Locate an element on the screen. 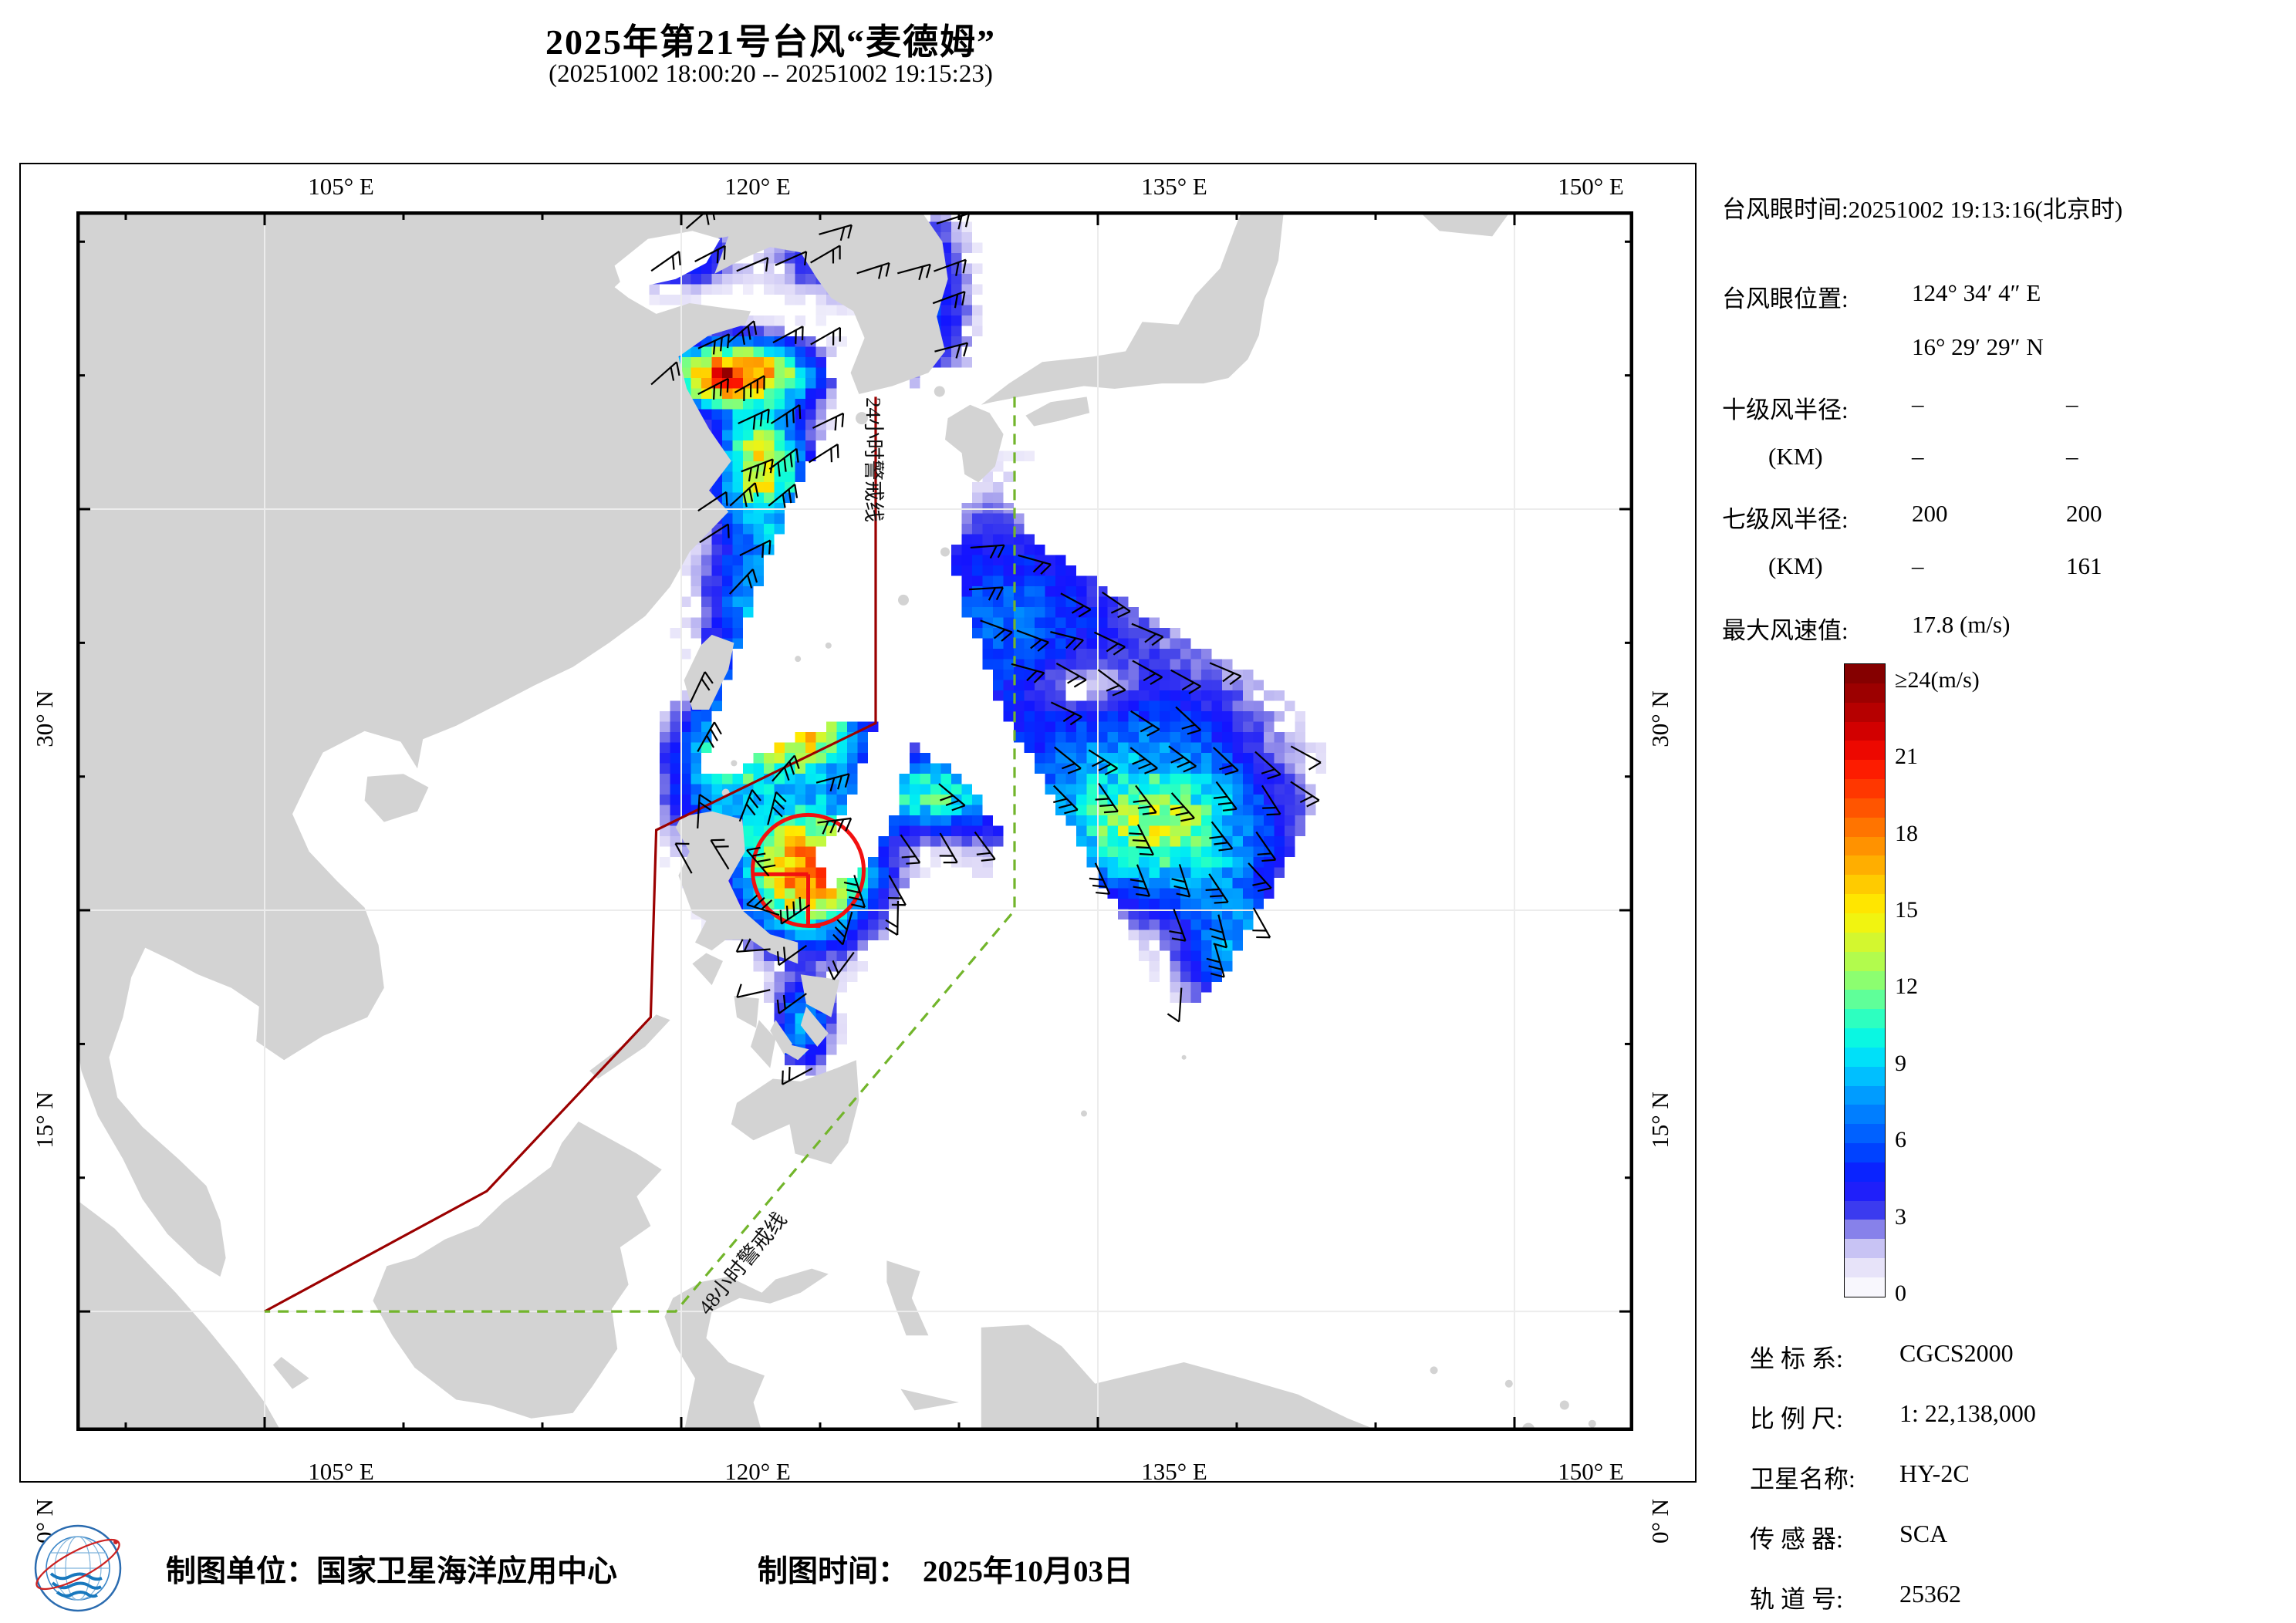 The height and width of the screenshot is (1623, 2296). eye-position-lat: 16° 29′ 29″ N is located at coordinates (1978, 346).